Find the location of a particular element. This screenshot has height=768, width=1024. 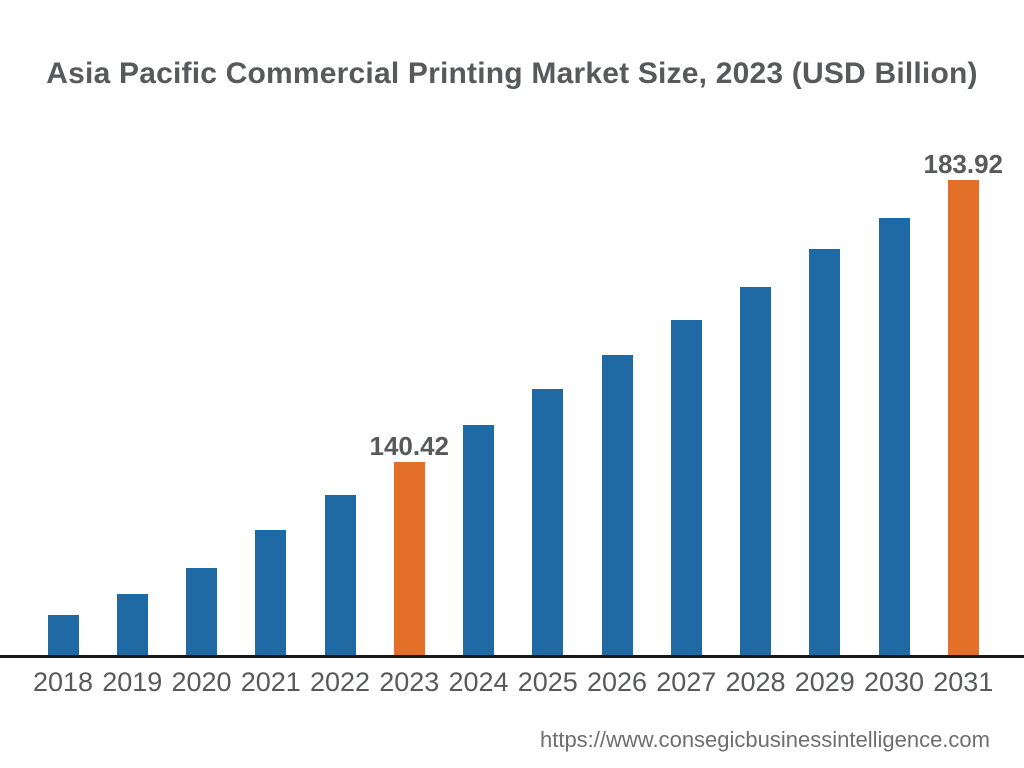

bar-2019 is located at coordinates (132, 624).